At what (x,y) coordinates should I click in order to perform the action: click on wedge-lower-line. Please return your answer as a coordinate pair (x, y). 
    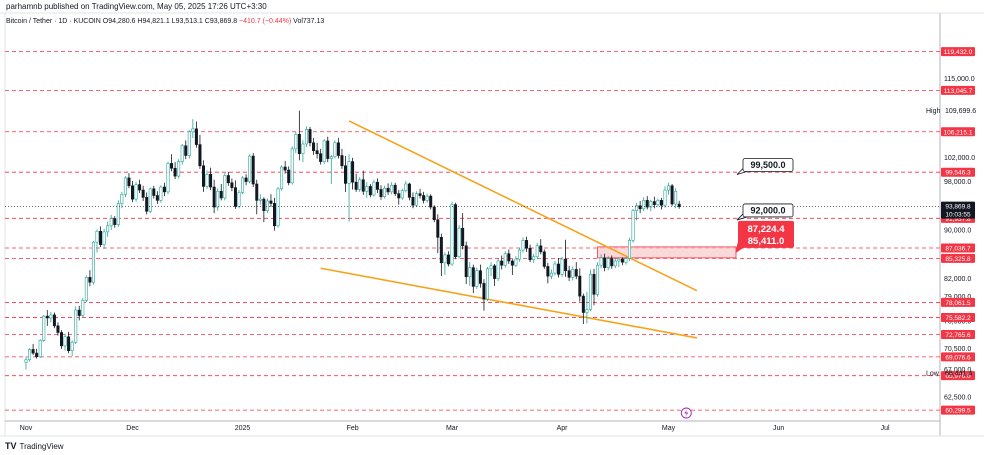
    Looking at the image, I should click on (509, 303).